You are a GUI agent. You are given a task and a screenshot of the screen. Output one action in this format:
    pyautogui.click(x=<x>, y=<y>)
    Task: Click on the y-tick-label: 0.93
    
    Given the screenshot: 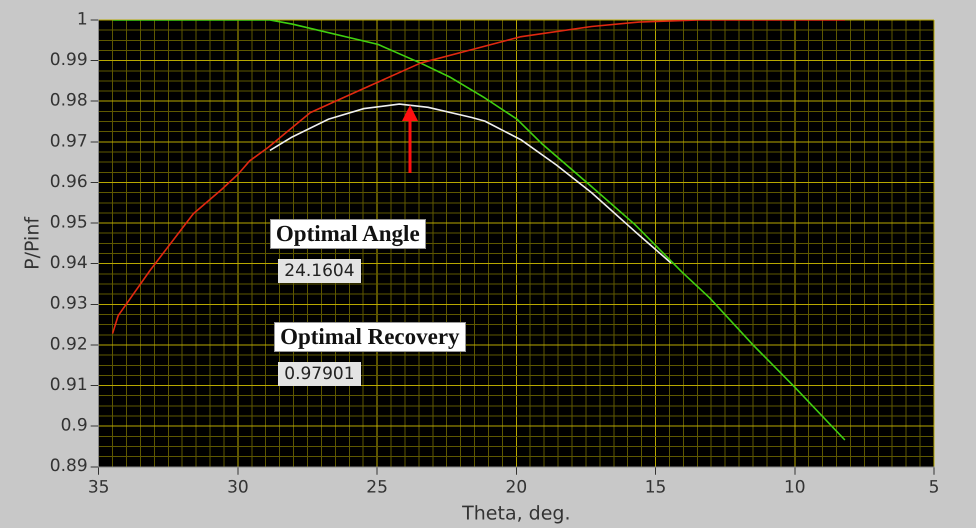 What is the action you would take?
    pyautogui.click(x=69, y=304)
    